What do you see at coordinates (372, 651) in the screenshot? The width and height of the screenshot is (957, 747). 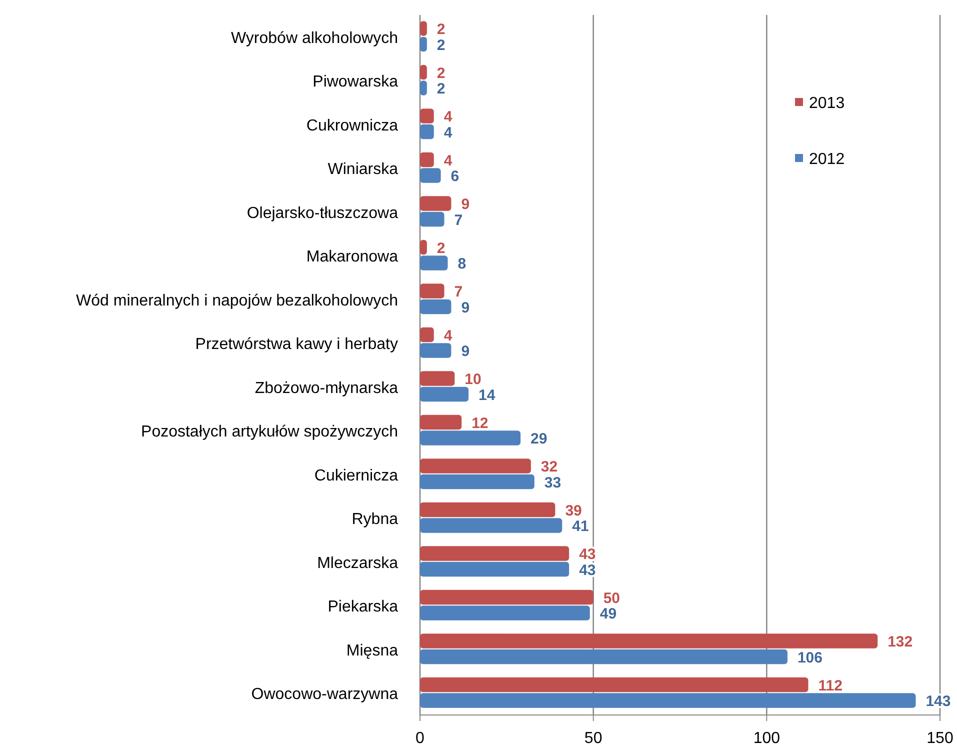 I see `y-tick-label: Mięsna` at bounding box center [372, 651].